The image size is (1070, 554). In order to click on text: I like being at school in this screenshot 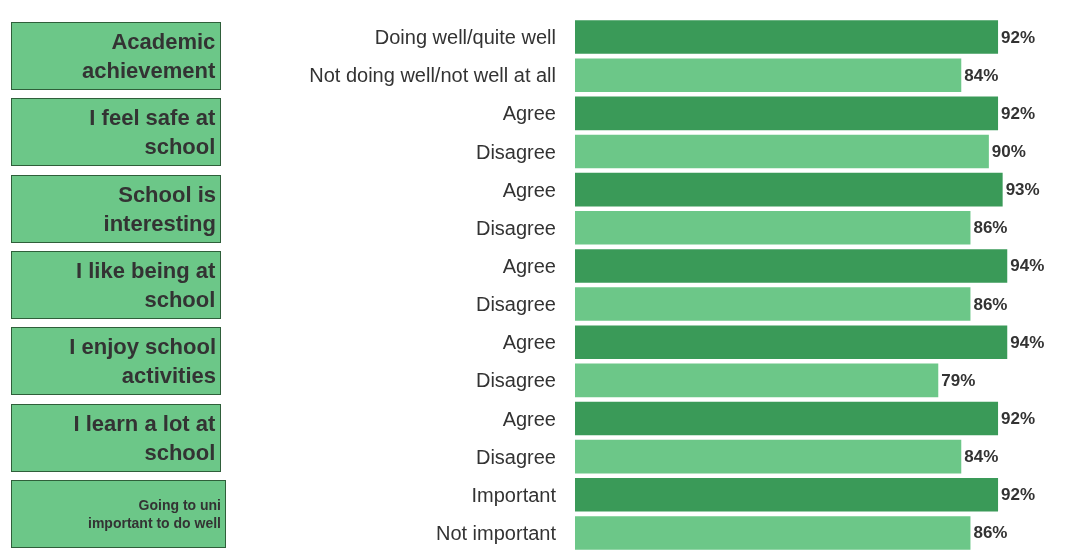, I will do `click(145, 285)`.